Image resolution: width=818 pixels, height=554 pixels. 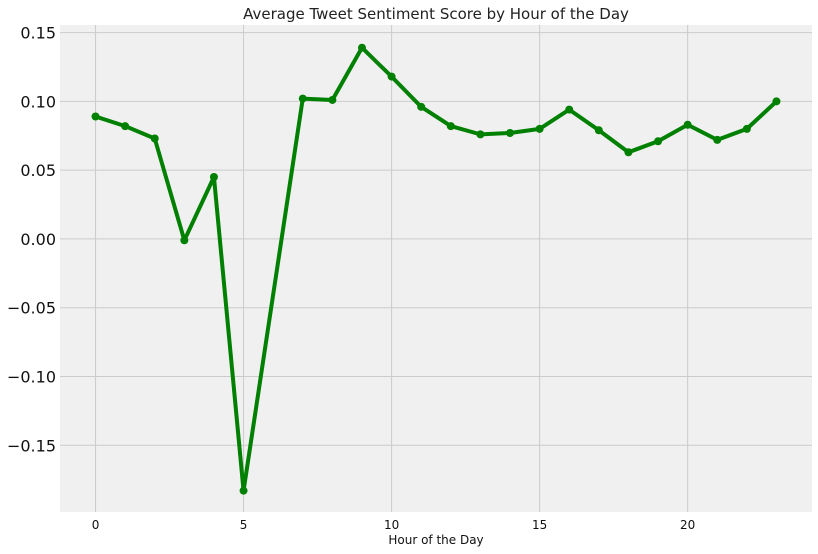 I want to click on y-tick-label: 0.00, so click(x=38, y=239).